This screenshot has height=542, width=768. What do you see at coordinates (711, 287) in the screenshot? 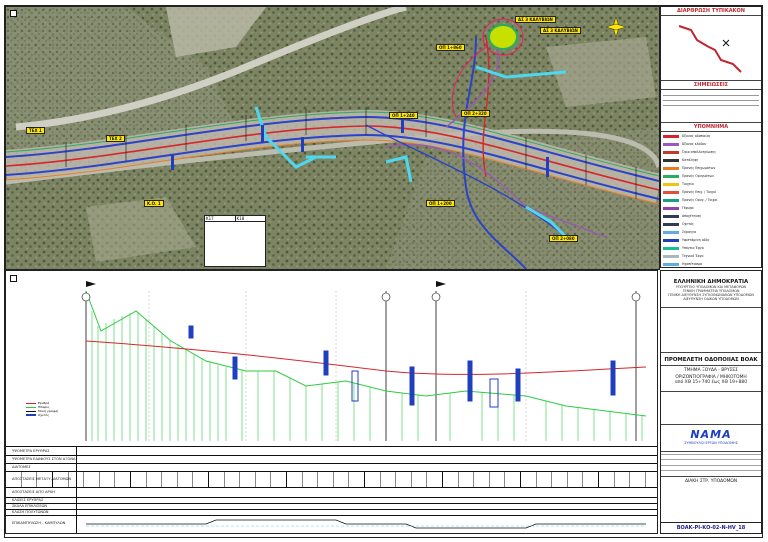
I see `ministry-line: ΥΠΟΥΡΓΕΙΟ ΥΠΟΔΟΜΩΝ ΚΑΙ ΜΕΤΑΦΟΡΩΝ` at bounding box center [711, 287].